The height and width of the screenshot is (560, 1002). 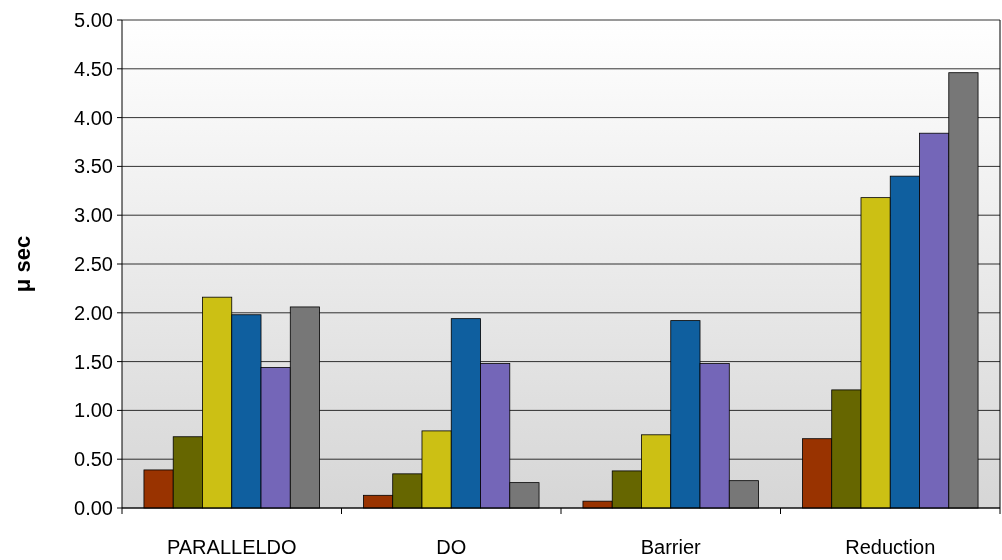 I want to click on y-tick-label: 1.50, so click(x=93, y=361).